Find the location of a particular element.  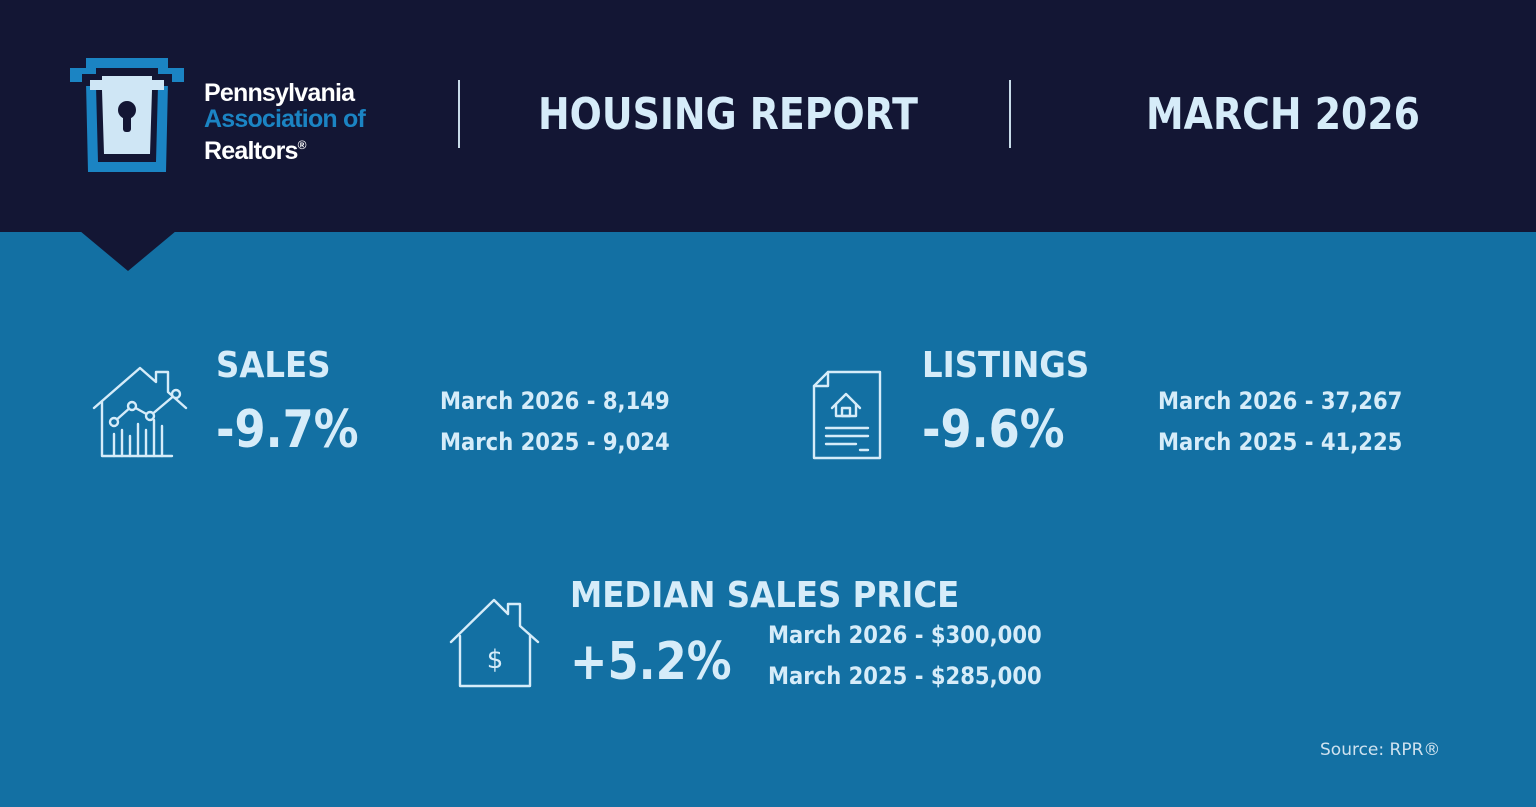

report-title: HOUSING REPORT is located at coordinates (728, 114).